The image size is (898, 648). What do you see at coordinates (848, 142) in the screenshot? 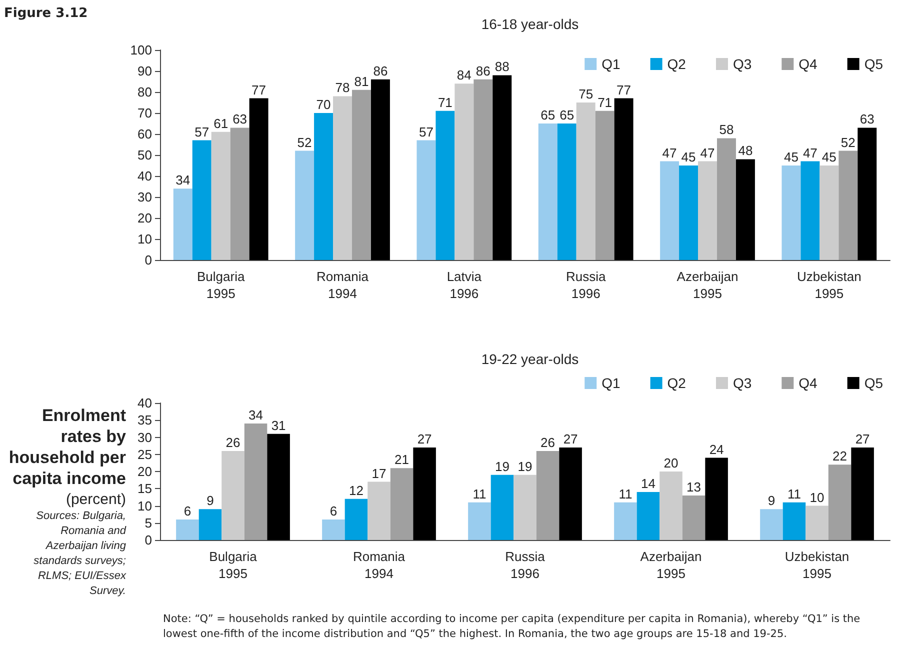
I see `data-label: 52` at bounding box center [848, 142].